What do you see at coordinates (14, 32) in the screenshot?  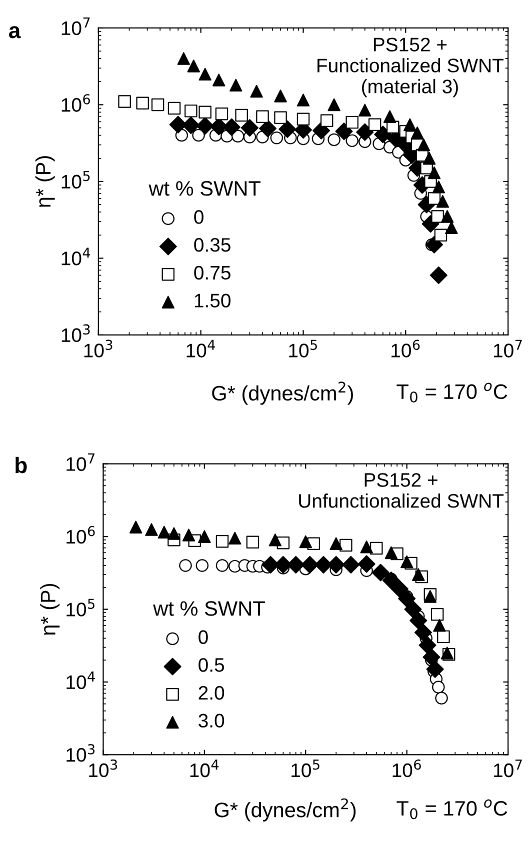 I see `chart-title: a` at bounding box center [14, 32].